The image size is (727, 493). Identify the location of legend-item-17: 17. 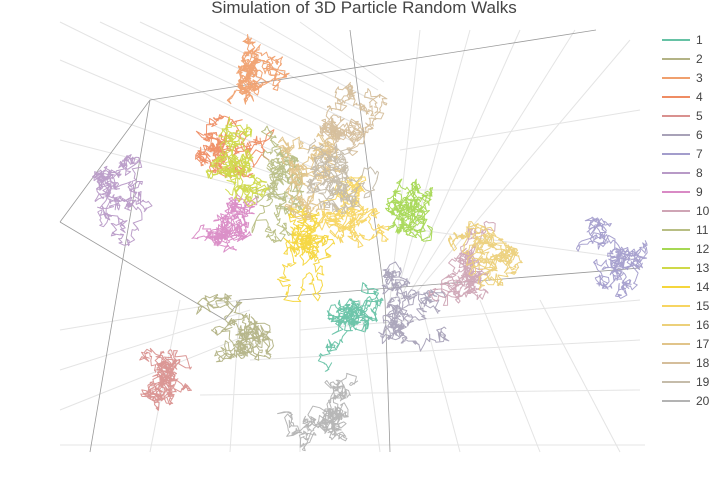
(686, 344).